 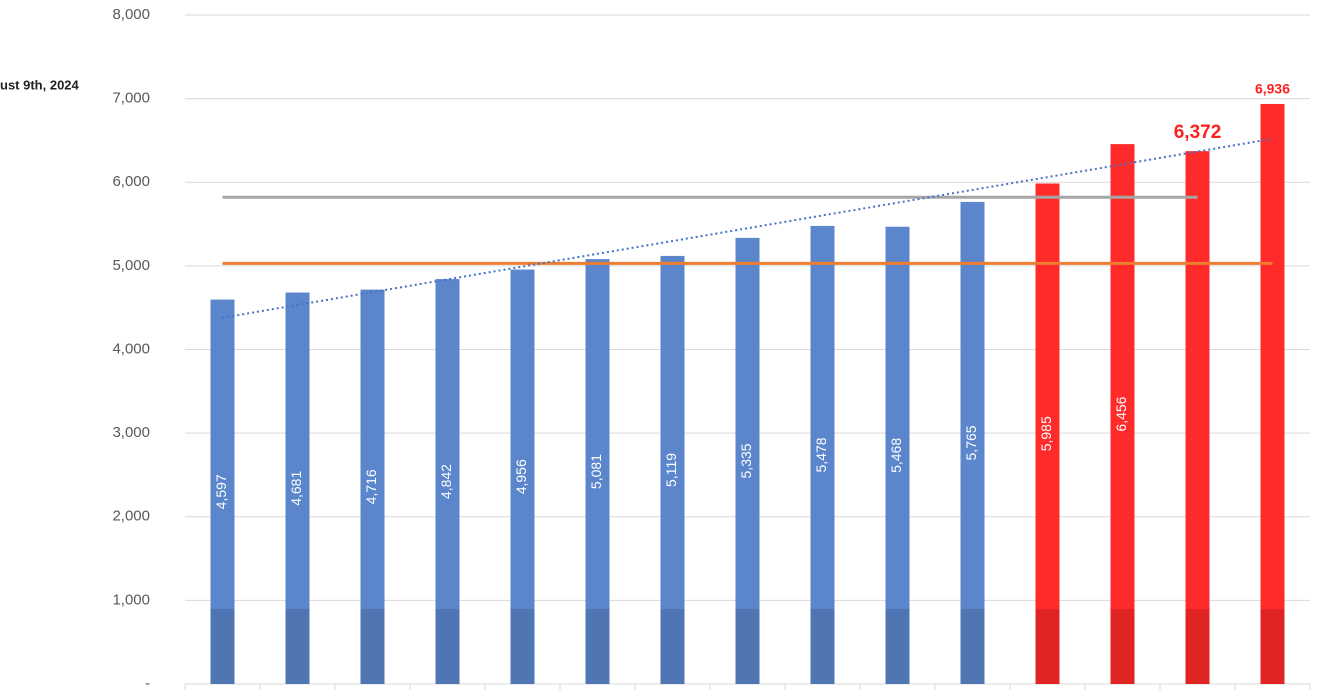 I want to click on data-label: 6,372, so click(x=1198, y=132).